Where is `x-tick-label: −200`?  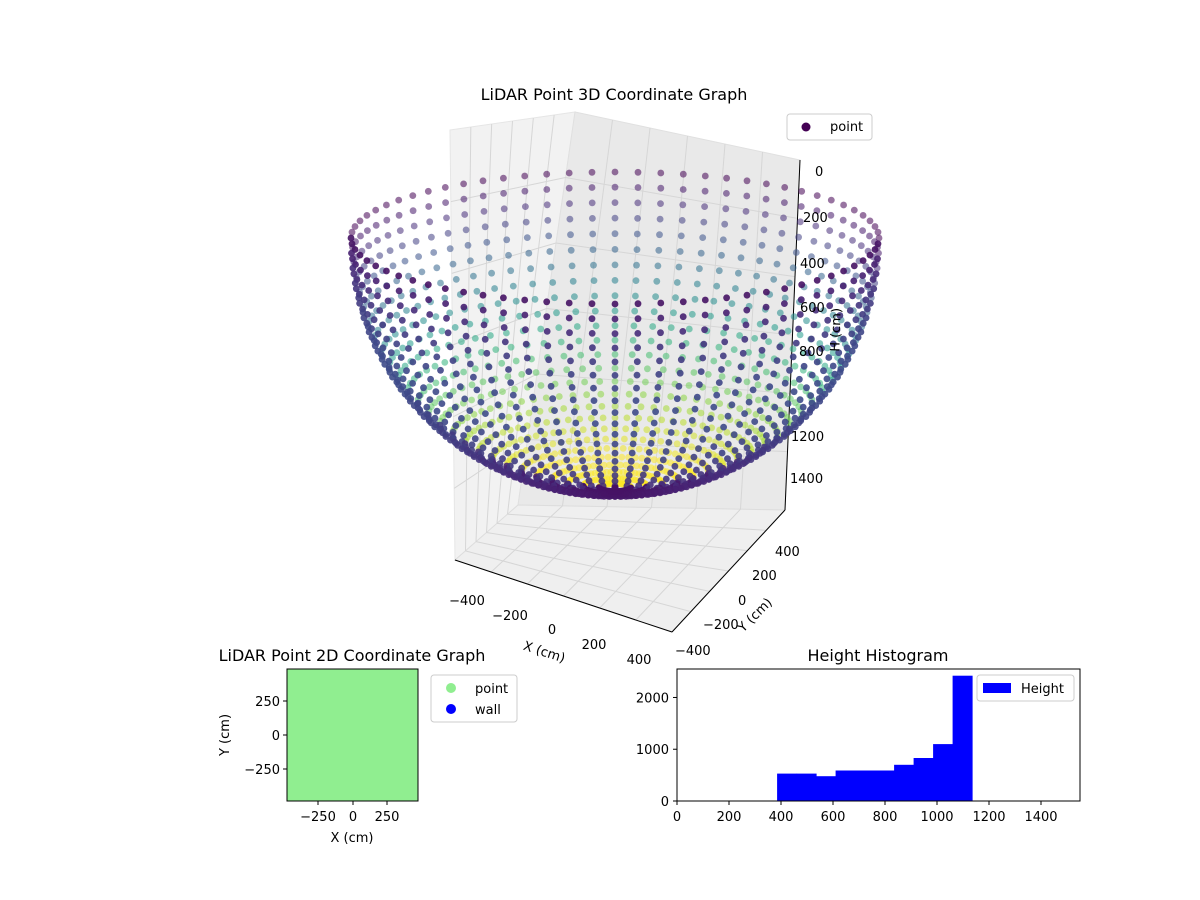
x-tick-label: −200 is located at coordinates (510, 616).